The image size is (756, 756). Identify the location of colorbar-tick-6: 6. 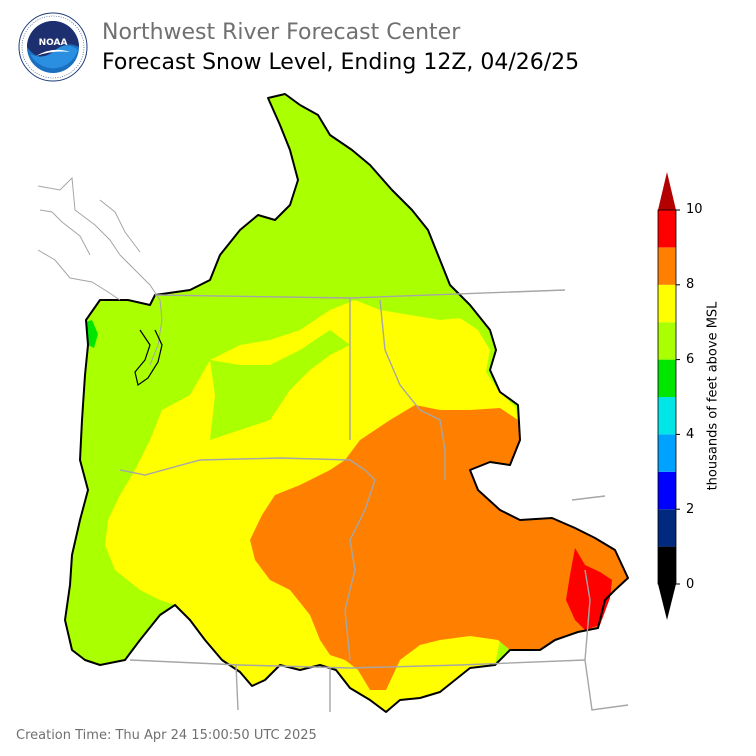
(690, 359).